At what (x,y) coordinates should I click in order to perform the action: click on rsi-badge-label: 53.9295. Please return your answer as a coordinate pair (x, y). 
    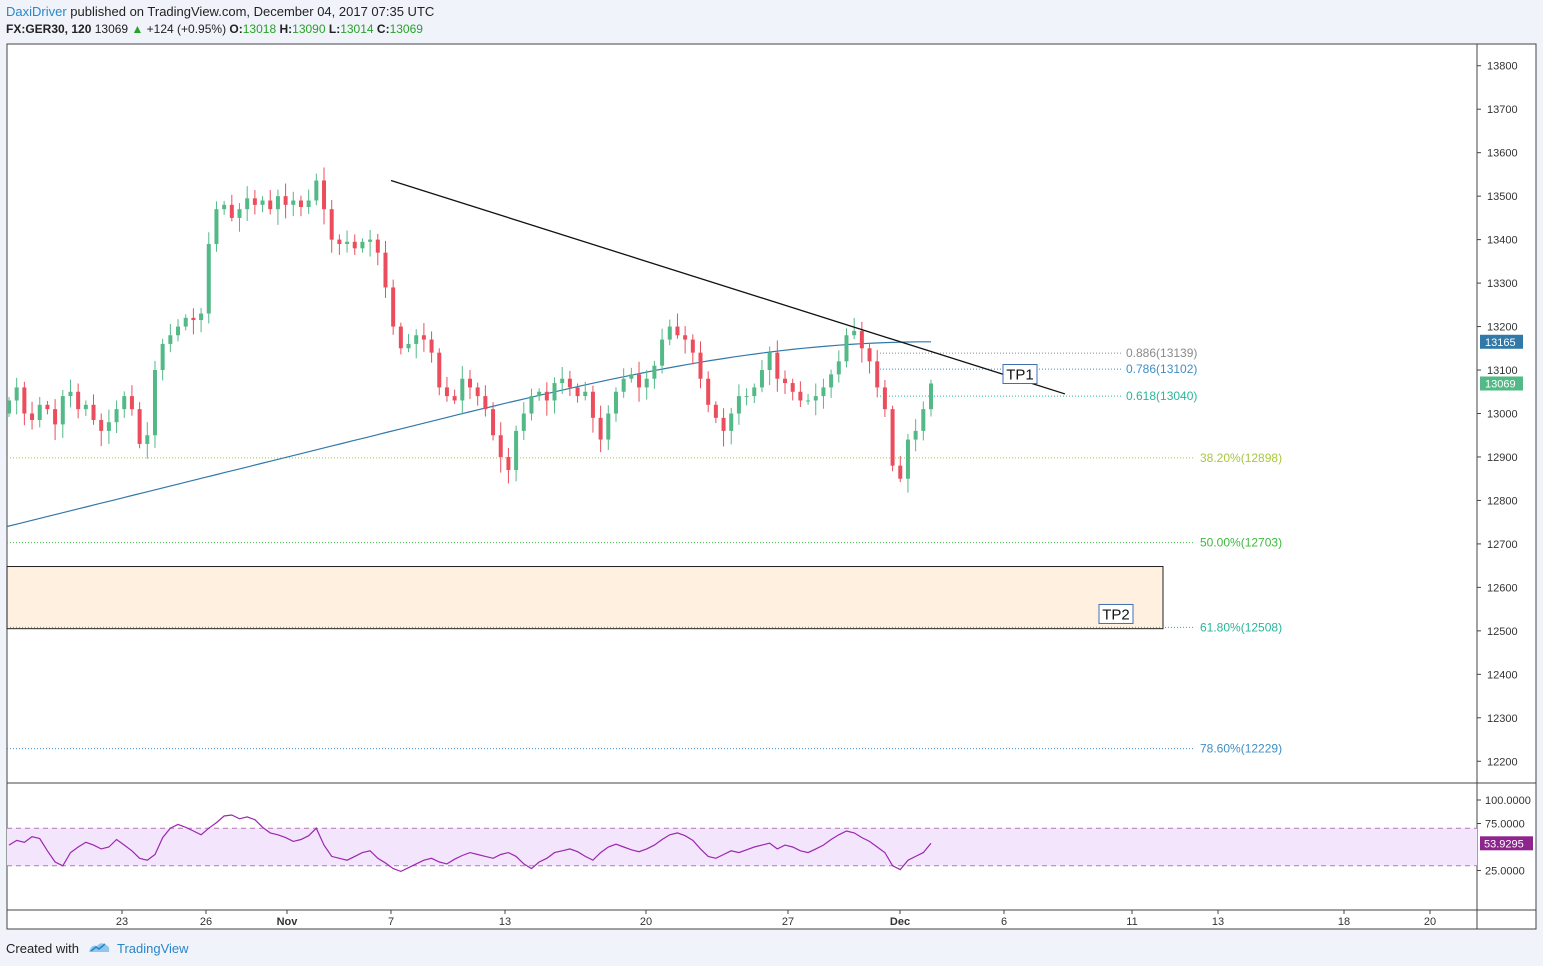
    Looking at the image, I should click on (1504, 844).